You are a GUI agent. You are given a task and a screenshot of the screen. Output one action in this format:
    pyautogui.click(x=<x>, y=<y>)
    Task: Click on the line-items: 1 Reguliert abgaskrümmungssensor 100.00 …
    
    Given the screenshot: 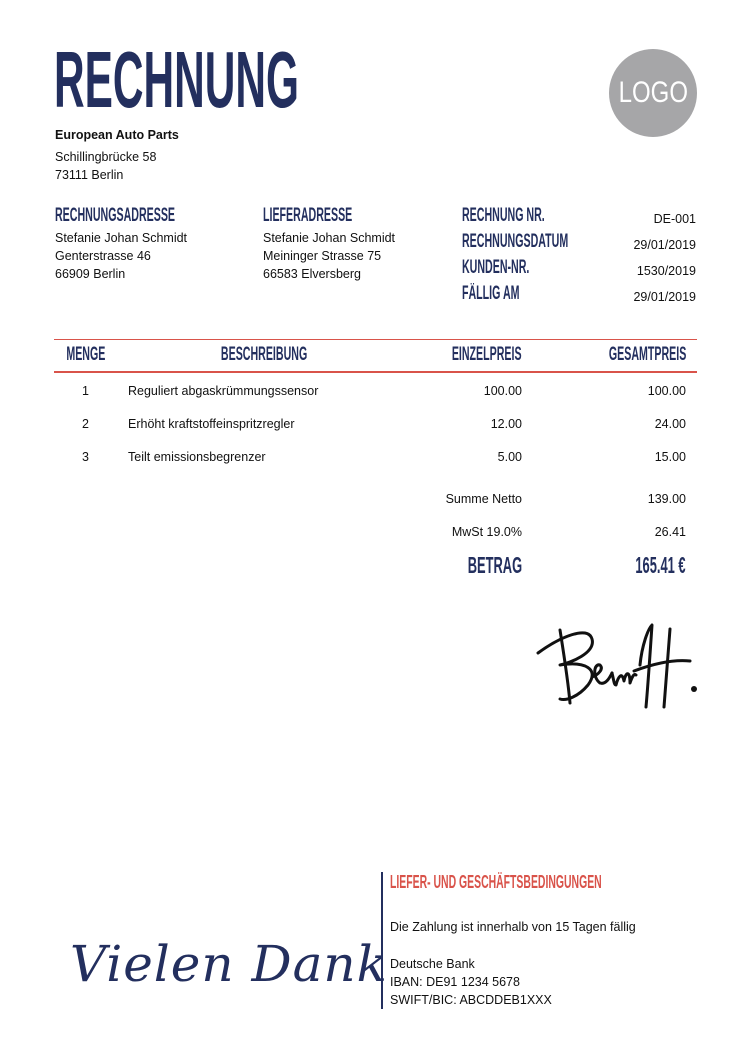 What is the action you would take?
    pyautogui.click(x=375, y=433)
    